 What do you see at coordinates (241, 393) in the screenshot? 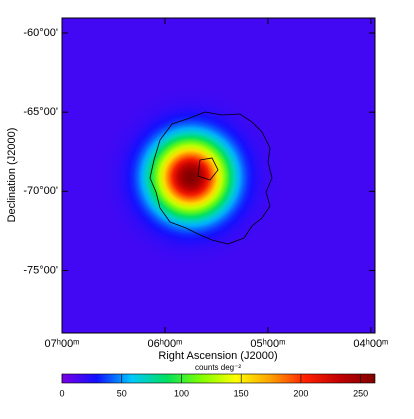
I see `colorbar-tick-label: 150` at bounding box center [241, 393].